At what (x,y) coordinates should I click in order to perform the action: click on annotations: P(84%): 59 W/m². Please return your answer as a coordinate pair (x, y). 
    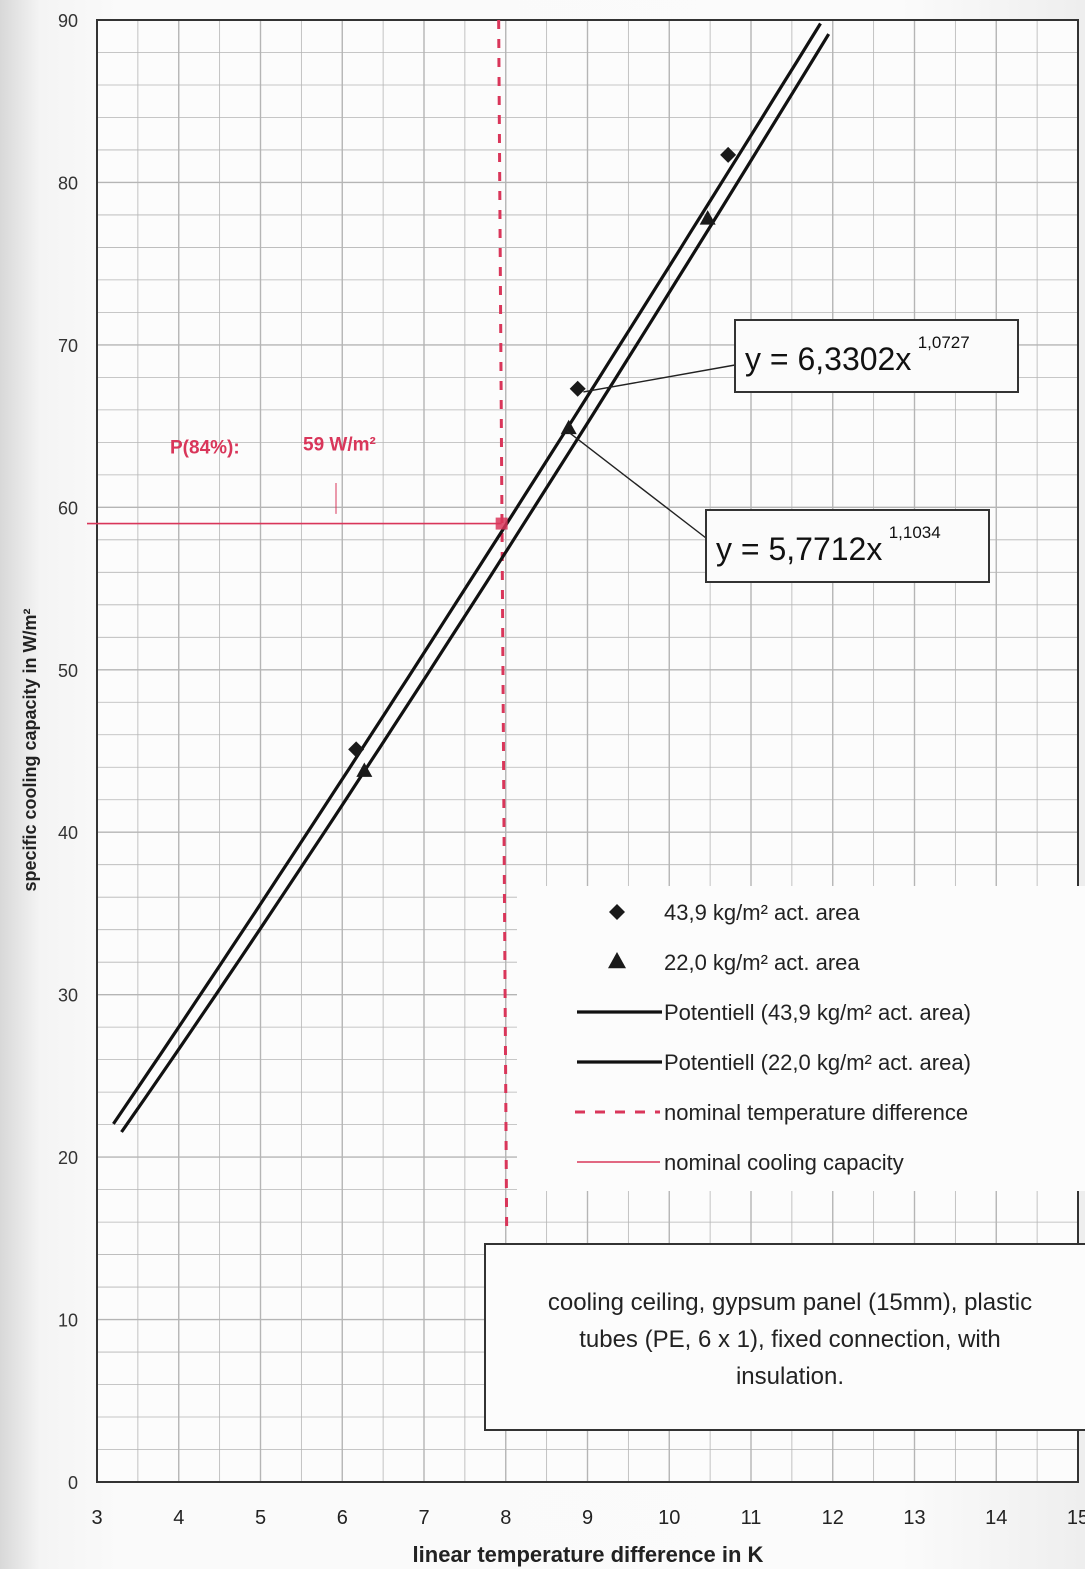
    Looking at the image, I should click on (273, 446).